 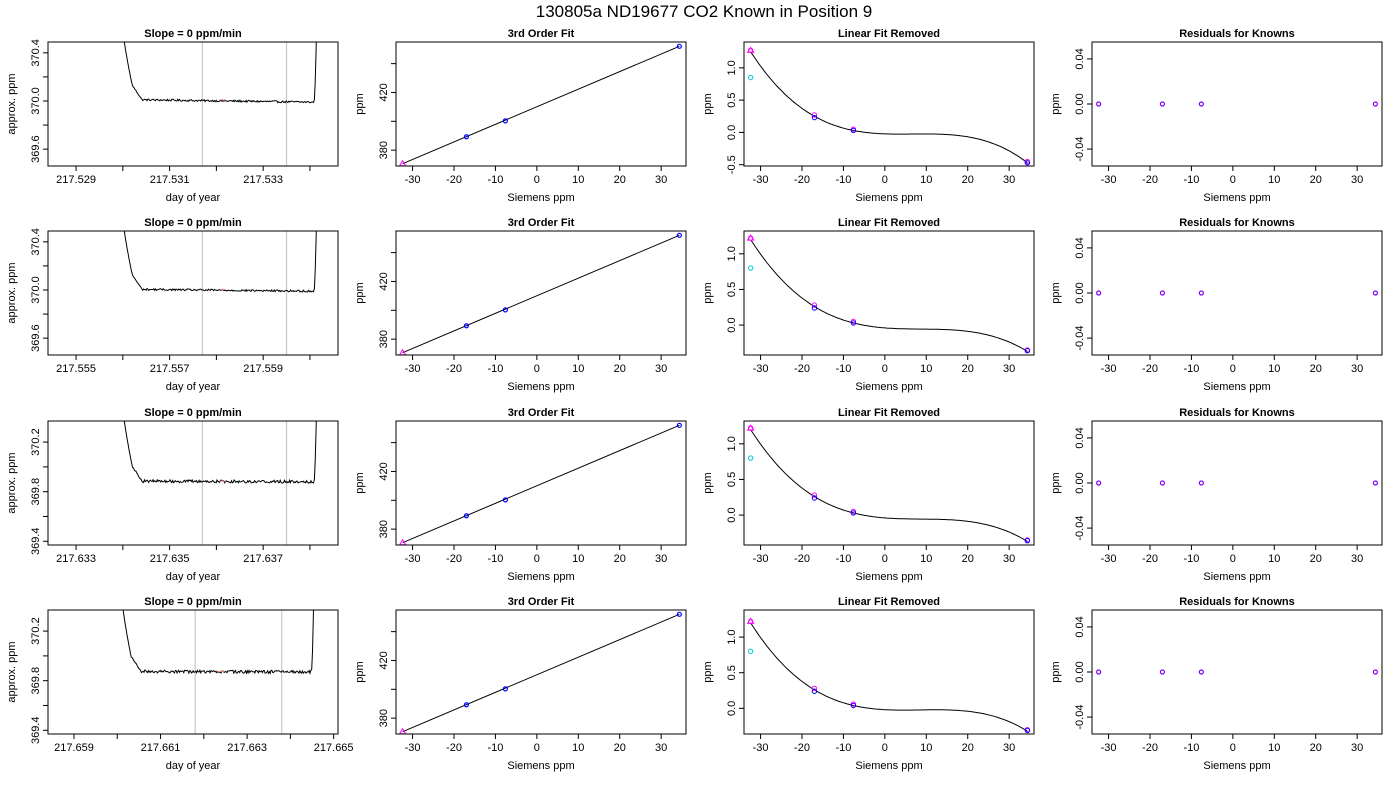 I want to click on panel-r0-c3-ytick-label: 0.00, so click(x=1080, y=103).